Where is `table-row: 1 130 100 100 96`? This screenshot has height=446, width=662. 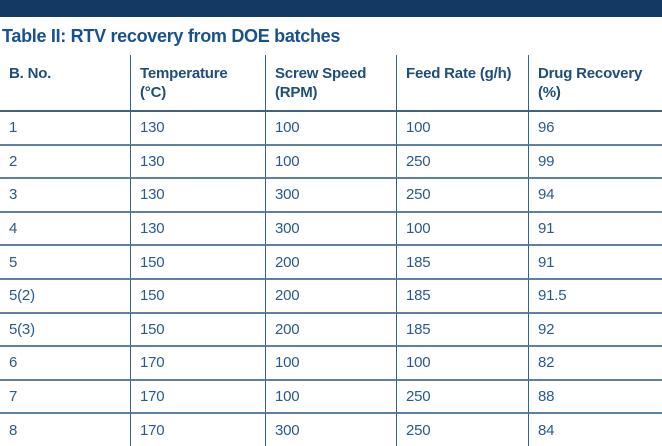
table-row: 1 130 100 100 96 is located at coordinates (331, 127).